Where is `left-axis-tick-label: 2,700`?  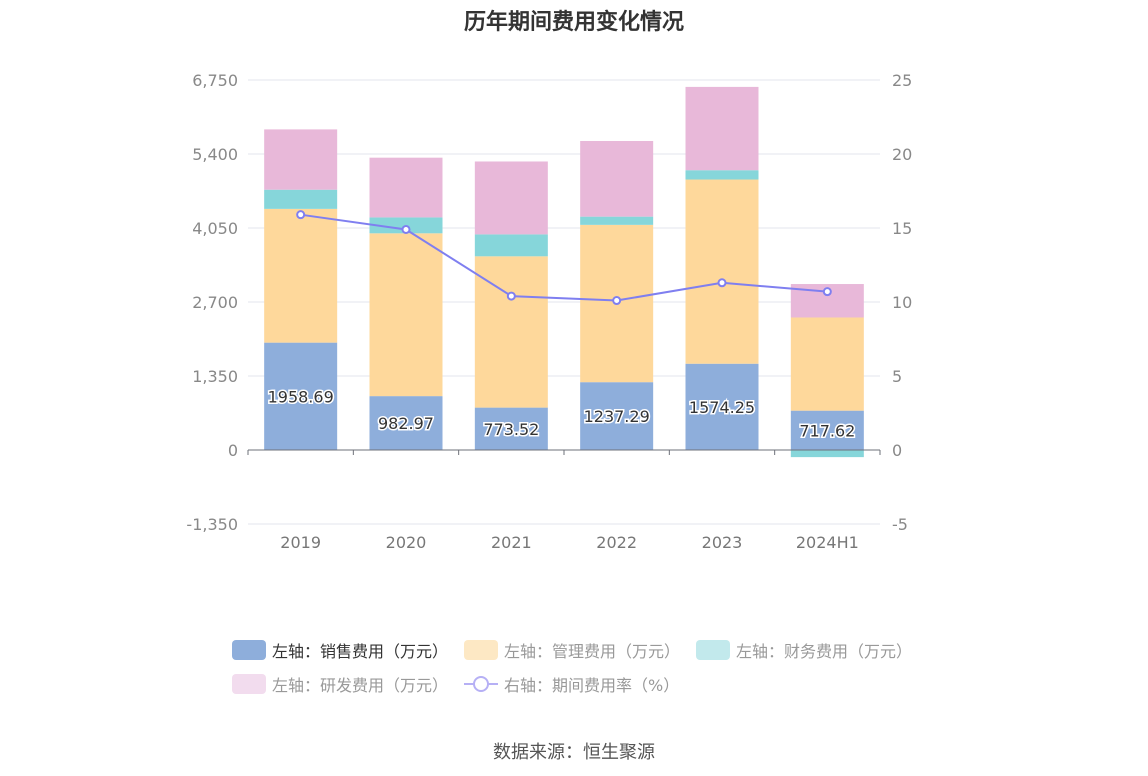
left-axis-tick-label: 2,700 is located at coordinates (215, 302).